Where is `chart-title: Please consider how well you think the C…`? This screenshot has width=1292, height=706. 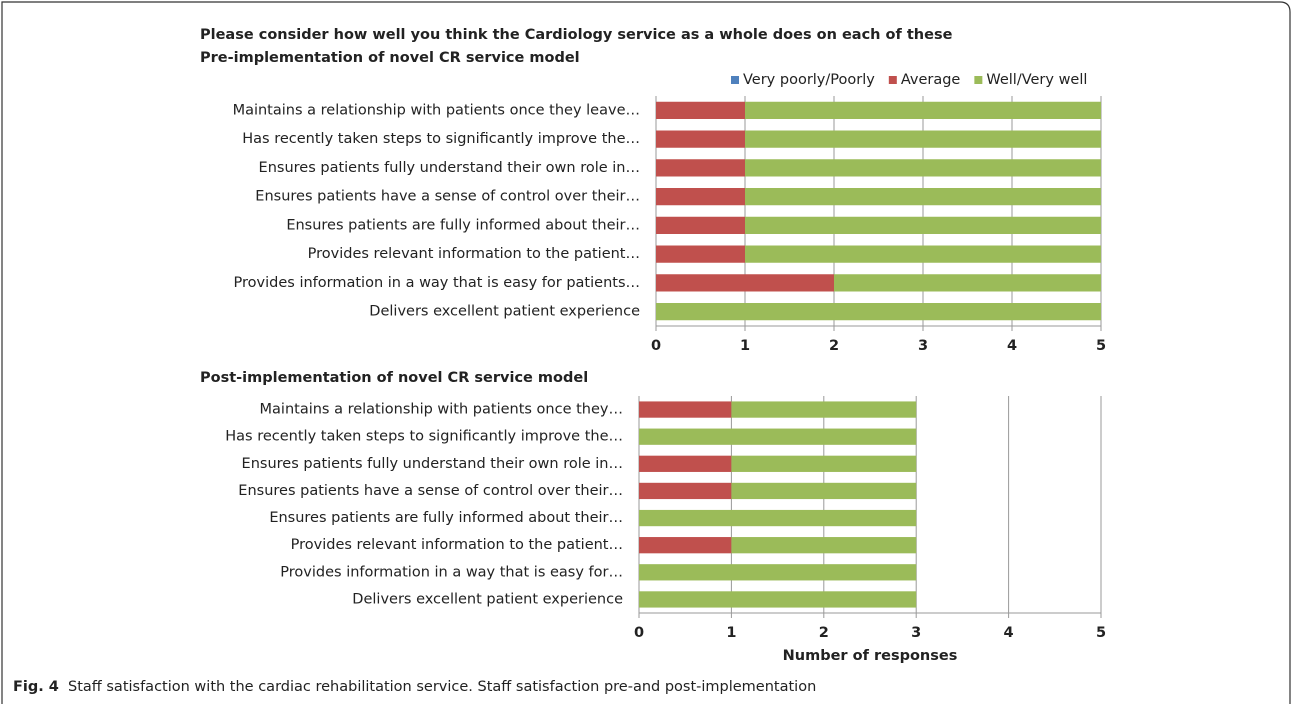 chart-title: Please consider how well you think the C… is located at coordinates (576, 35).